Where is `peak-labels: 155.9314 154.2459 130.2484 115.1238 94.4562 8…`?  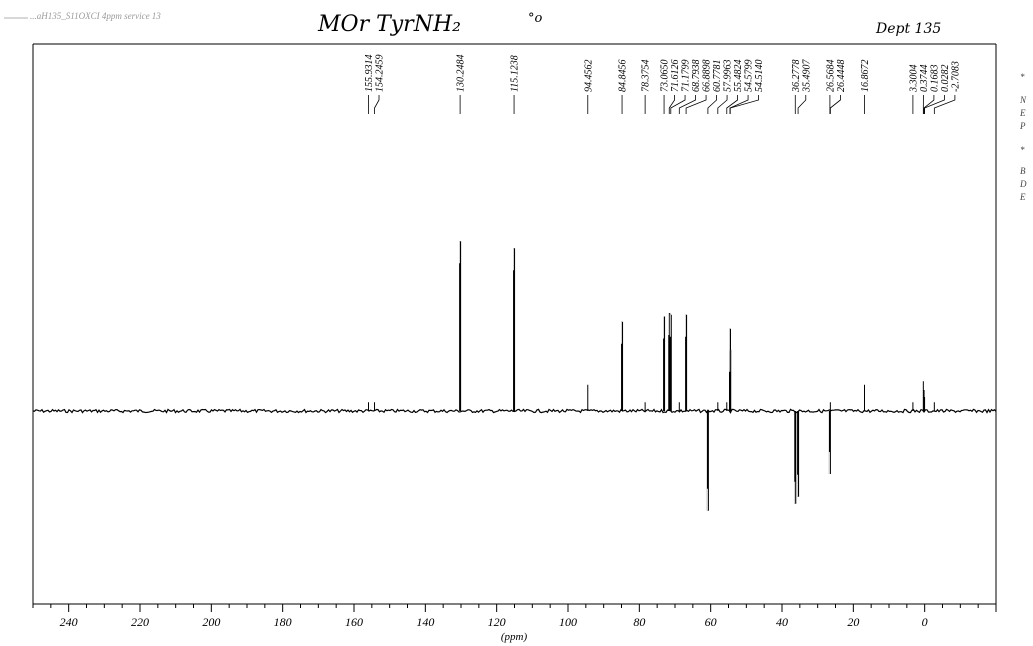 peak-labels: 155.9314 154.2459 130.2484 115.1238 94.4562 8… is located at coordinates (662, 85).